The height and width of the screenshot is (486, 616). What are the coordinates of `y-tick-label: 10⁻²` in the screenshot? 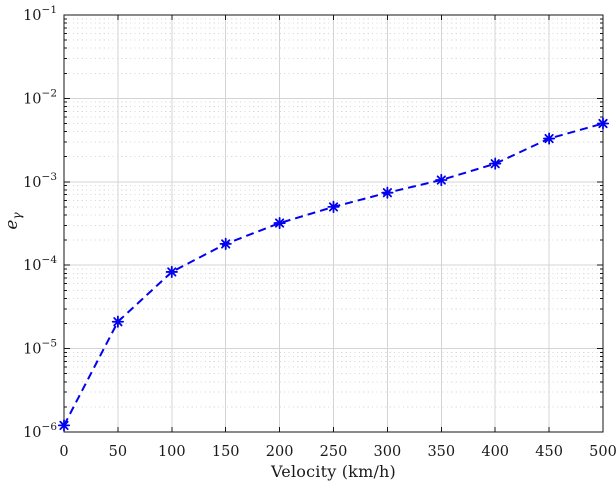 It's located at (40, 97).